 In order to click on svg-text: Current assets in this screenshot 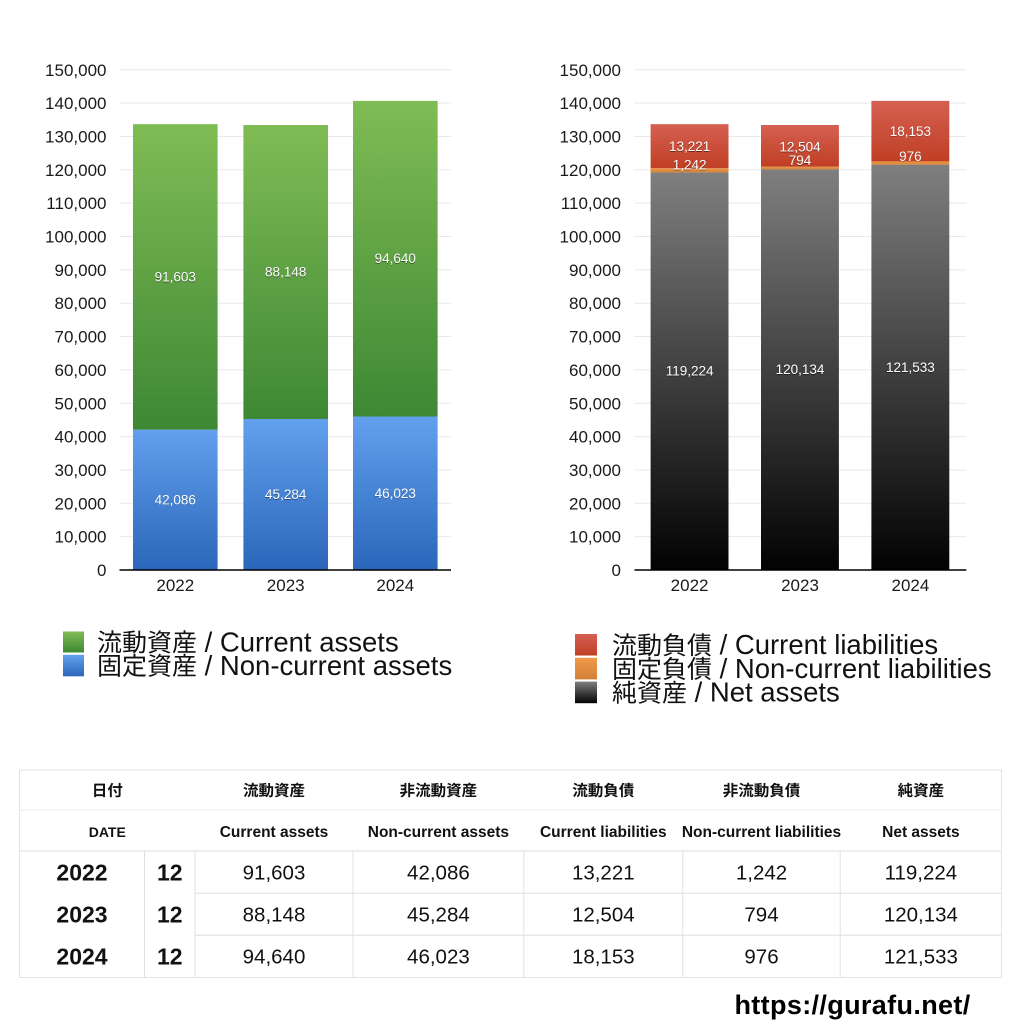, I will do `click(274, 832)`.